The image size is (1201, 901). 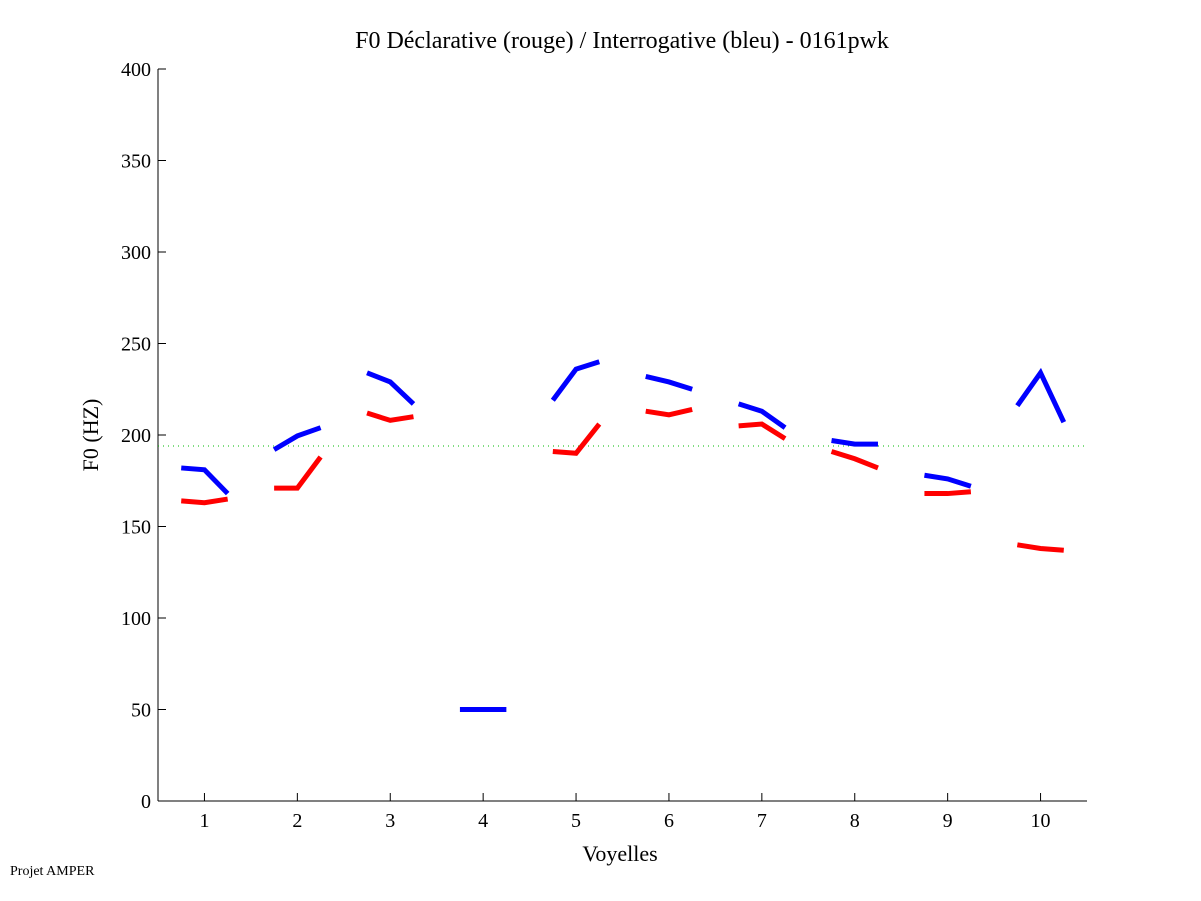 What do you see at coordinates (1041, 821) in the screenshot?
I see `x-tick-label: 10` at bounding box center [1041, 821].